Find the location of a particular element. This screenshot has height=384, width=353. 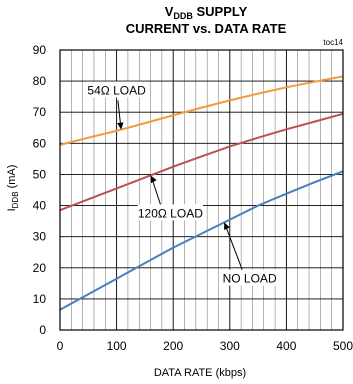

y-tick-label: 70 is located at coordinates (40, 112).